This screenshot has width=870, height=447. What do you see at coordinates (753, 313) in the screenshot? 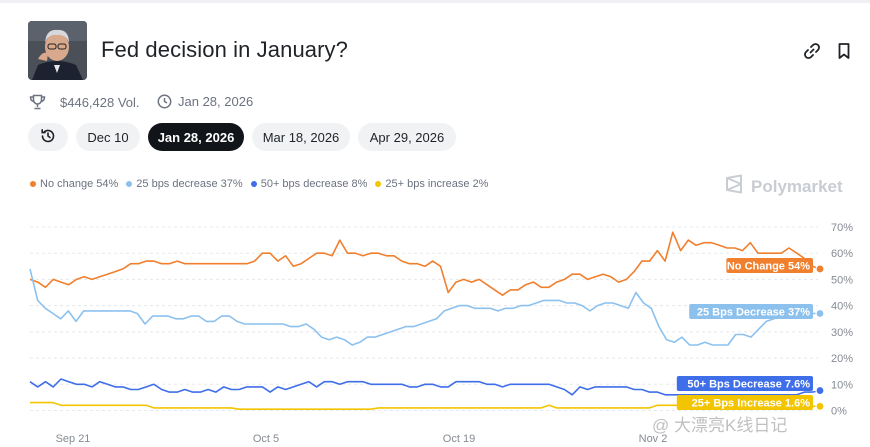
I see `series-value-label: 25 Bps Decrease 37%` at bounding box center [753, 313].